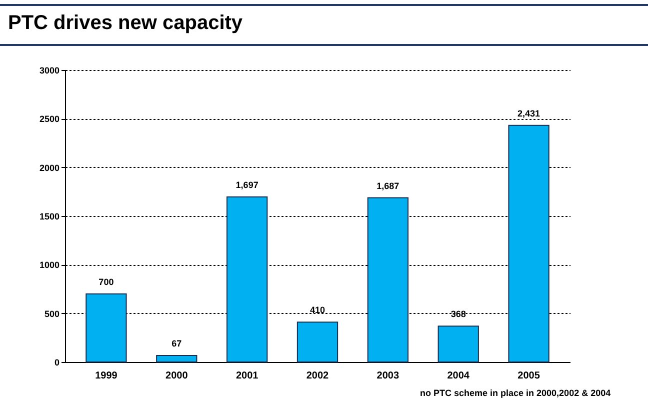  Describe the element at coordinates (247, 376) in the screenshot. I see `x-tick-label: 2001` at that location.